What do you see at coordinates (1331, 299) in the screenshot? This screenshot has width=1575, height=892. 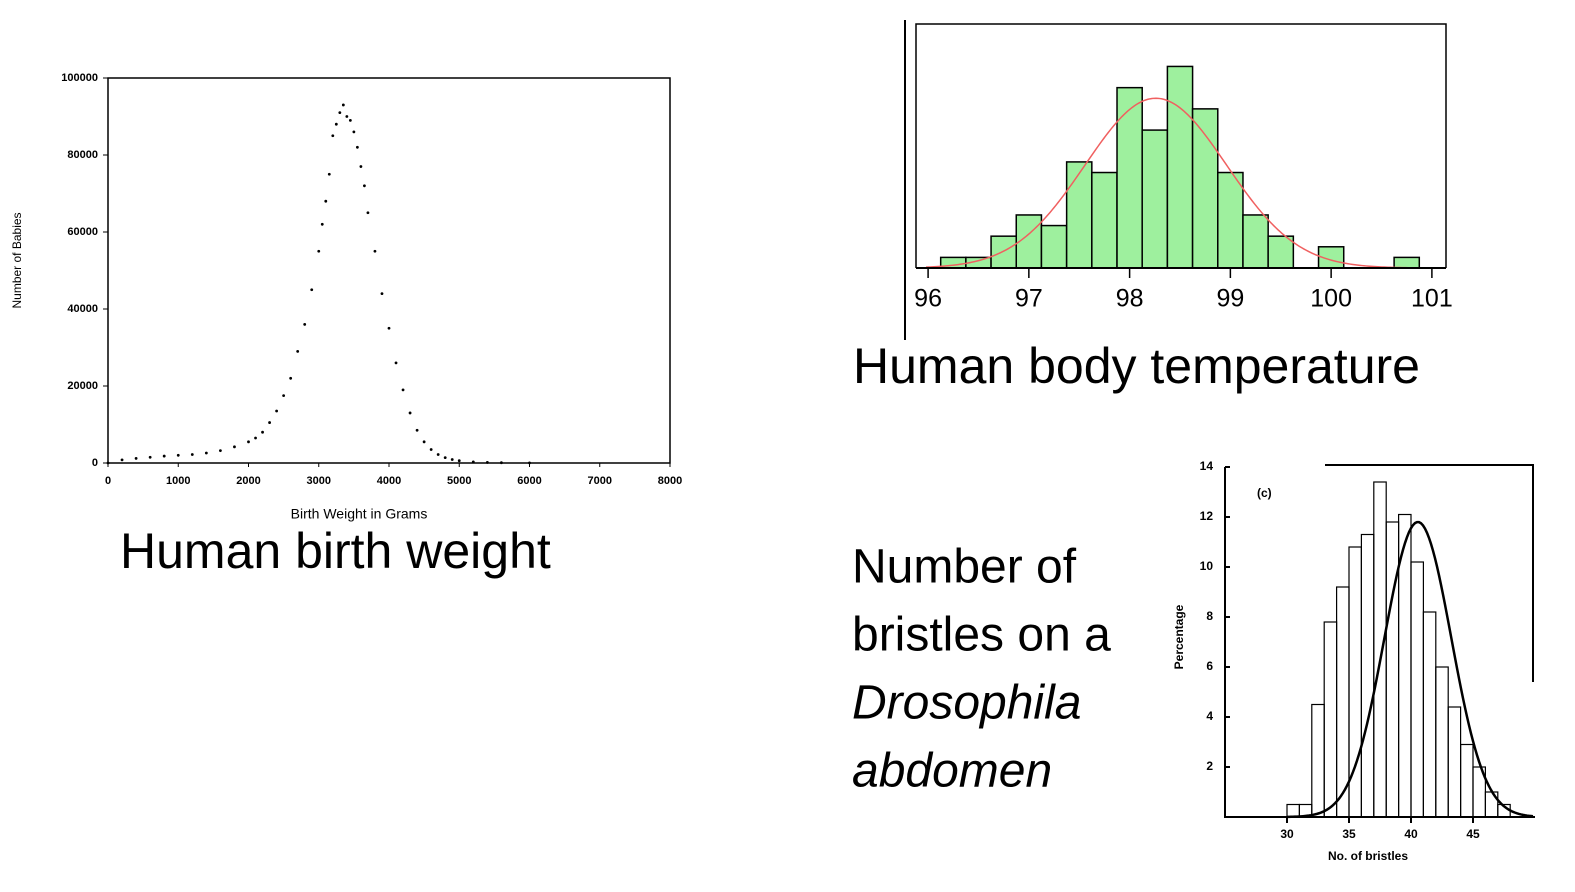 I see `x-tick-label: 100` at bounding box center [1331, 299].